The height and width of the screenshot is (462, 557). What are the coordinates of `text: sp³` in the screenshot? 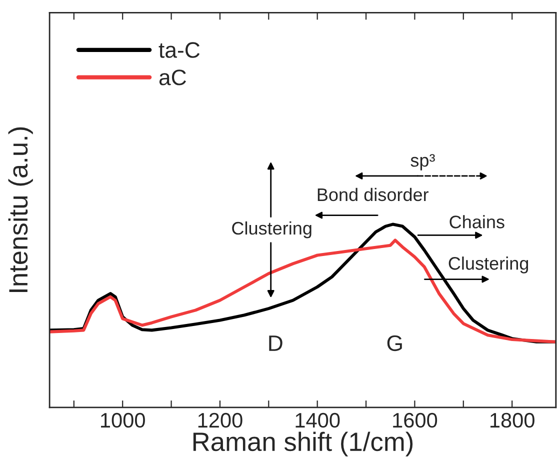 It's located at (422, 162).